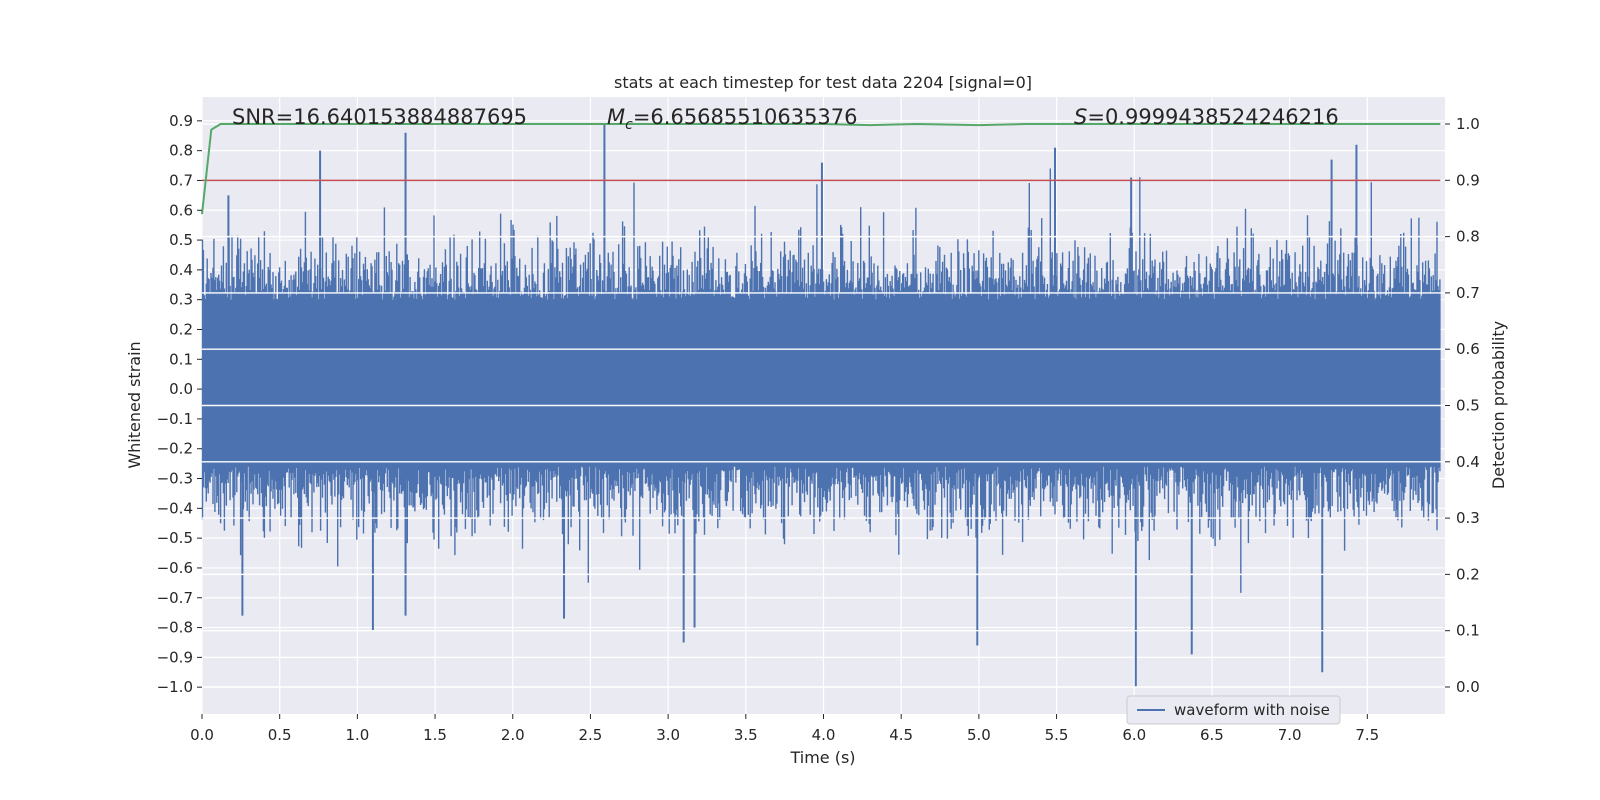  I want to click on y-right-tick-label: 0.6, so click(1468, 349).